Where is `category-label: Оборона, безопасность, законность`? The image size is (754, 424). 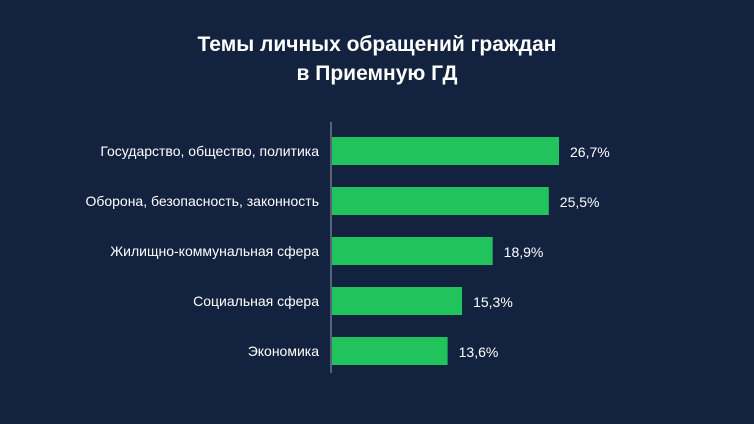 category-label: Оборона, безопасность, законность is located at coordinates (202, 201).